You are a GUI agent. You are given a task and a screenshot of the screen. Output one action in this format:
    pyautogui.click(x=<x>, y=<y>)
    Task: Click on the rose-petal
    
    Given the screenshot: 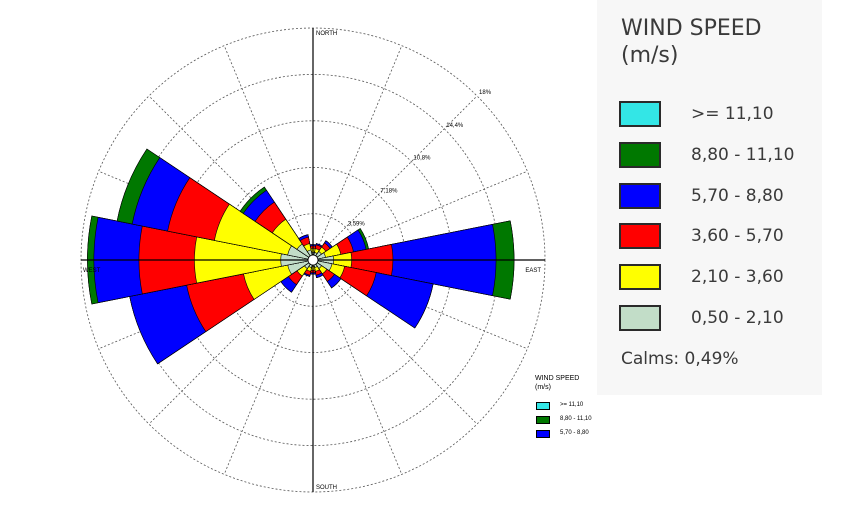 What is the action you would take?
    pyautogui.click(x=264, y=232)
    